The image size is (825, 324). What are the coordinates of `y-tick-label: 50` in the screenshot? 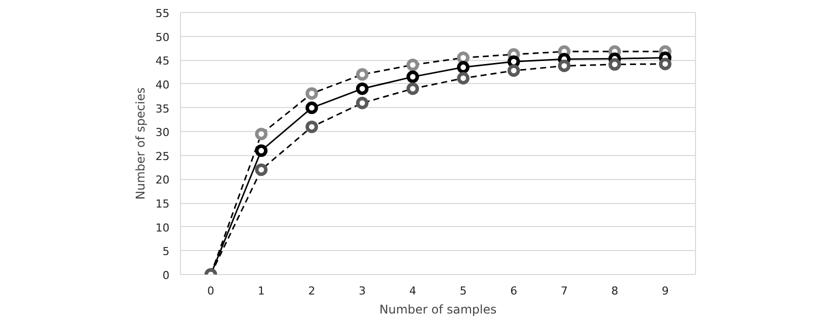 It's located at (163, 37).